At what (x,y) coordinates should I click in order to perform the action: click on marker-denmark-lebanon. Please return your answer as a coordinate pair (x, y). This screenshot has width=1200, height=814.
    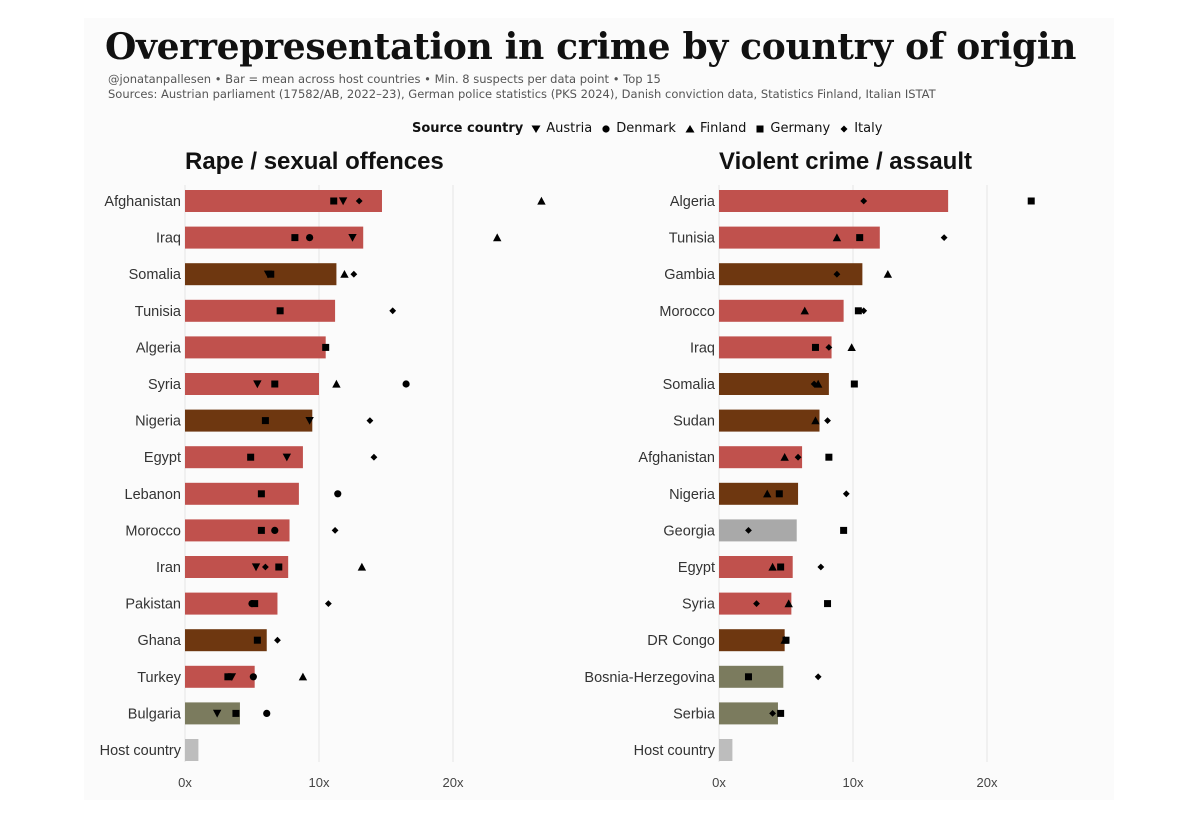
    Looking at the image, I should click on (338, 494).